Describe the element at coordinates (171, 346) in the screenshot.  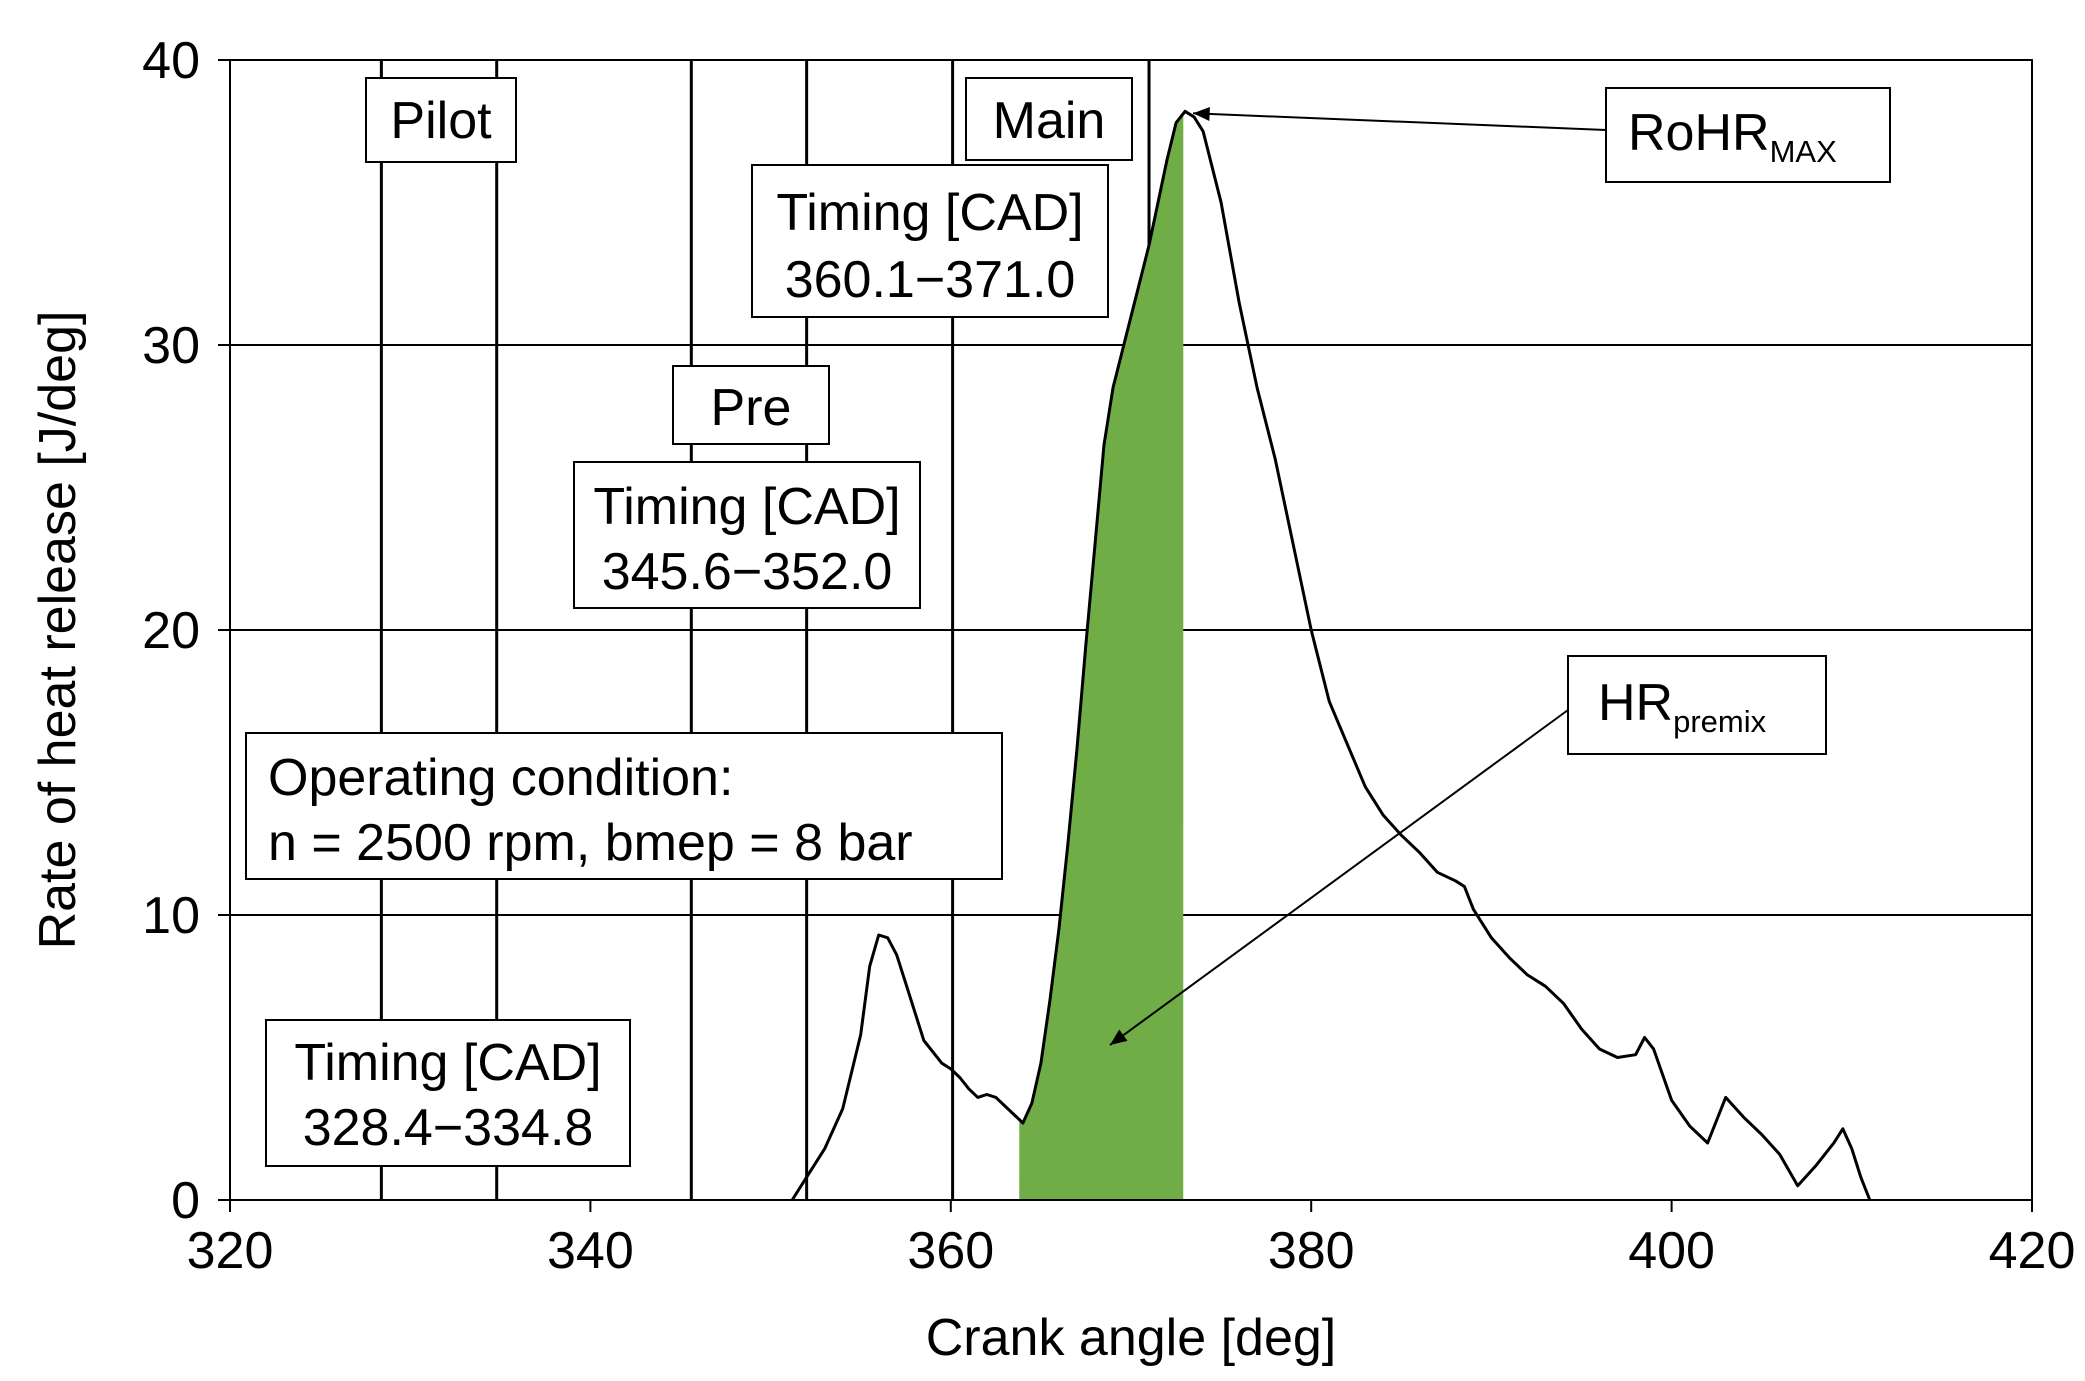
I see `y-tick-label: 30` at that location.